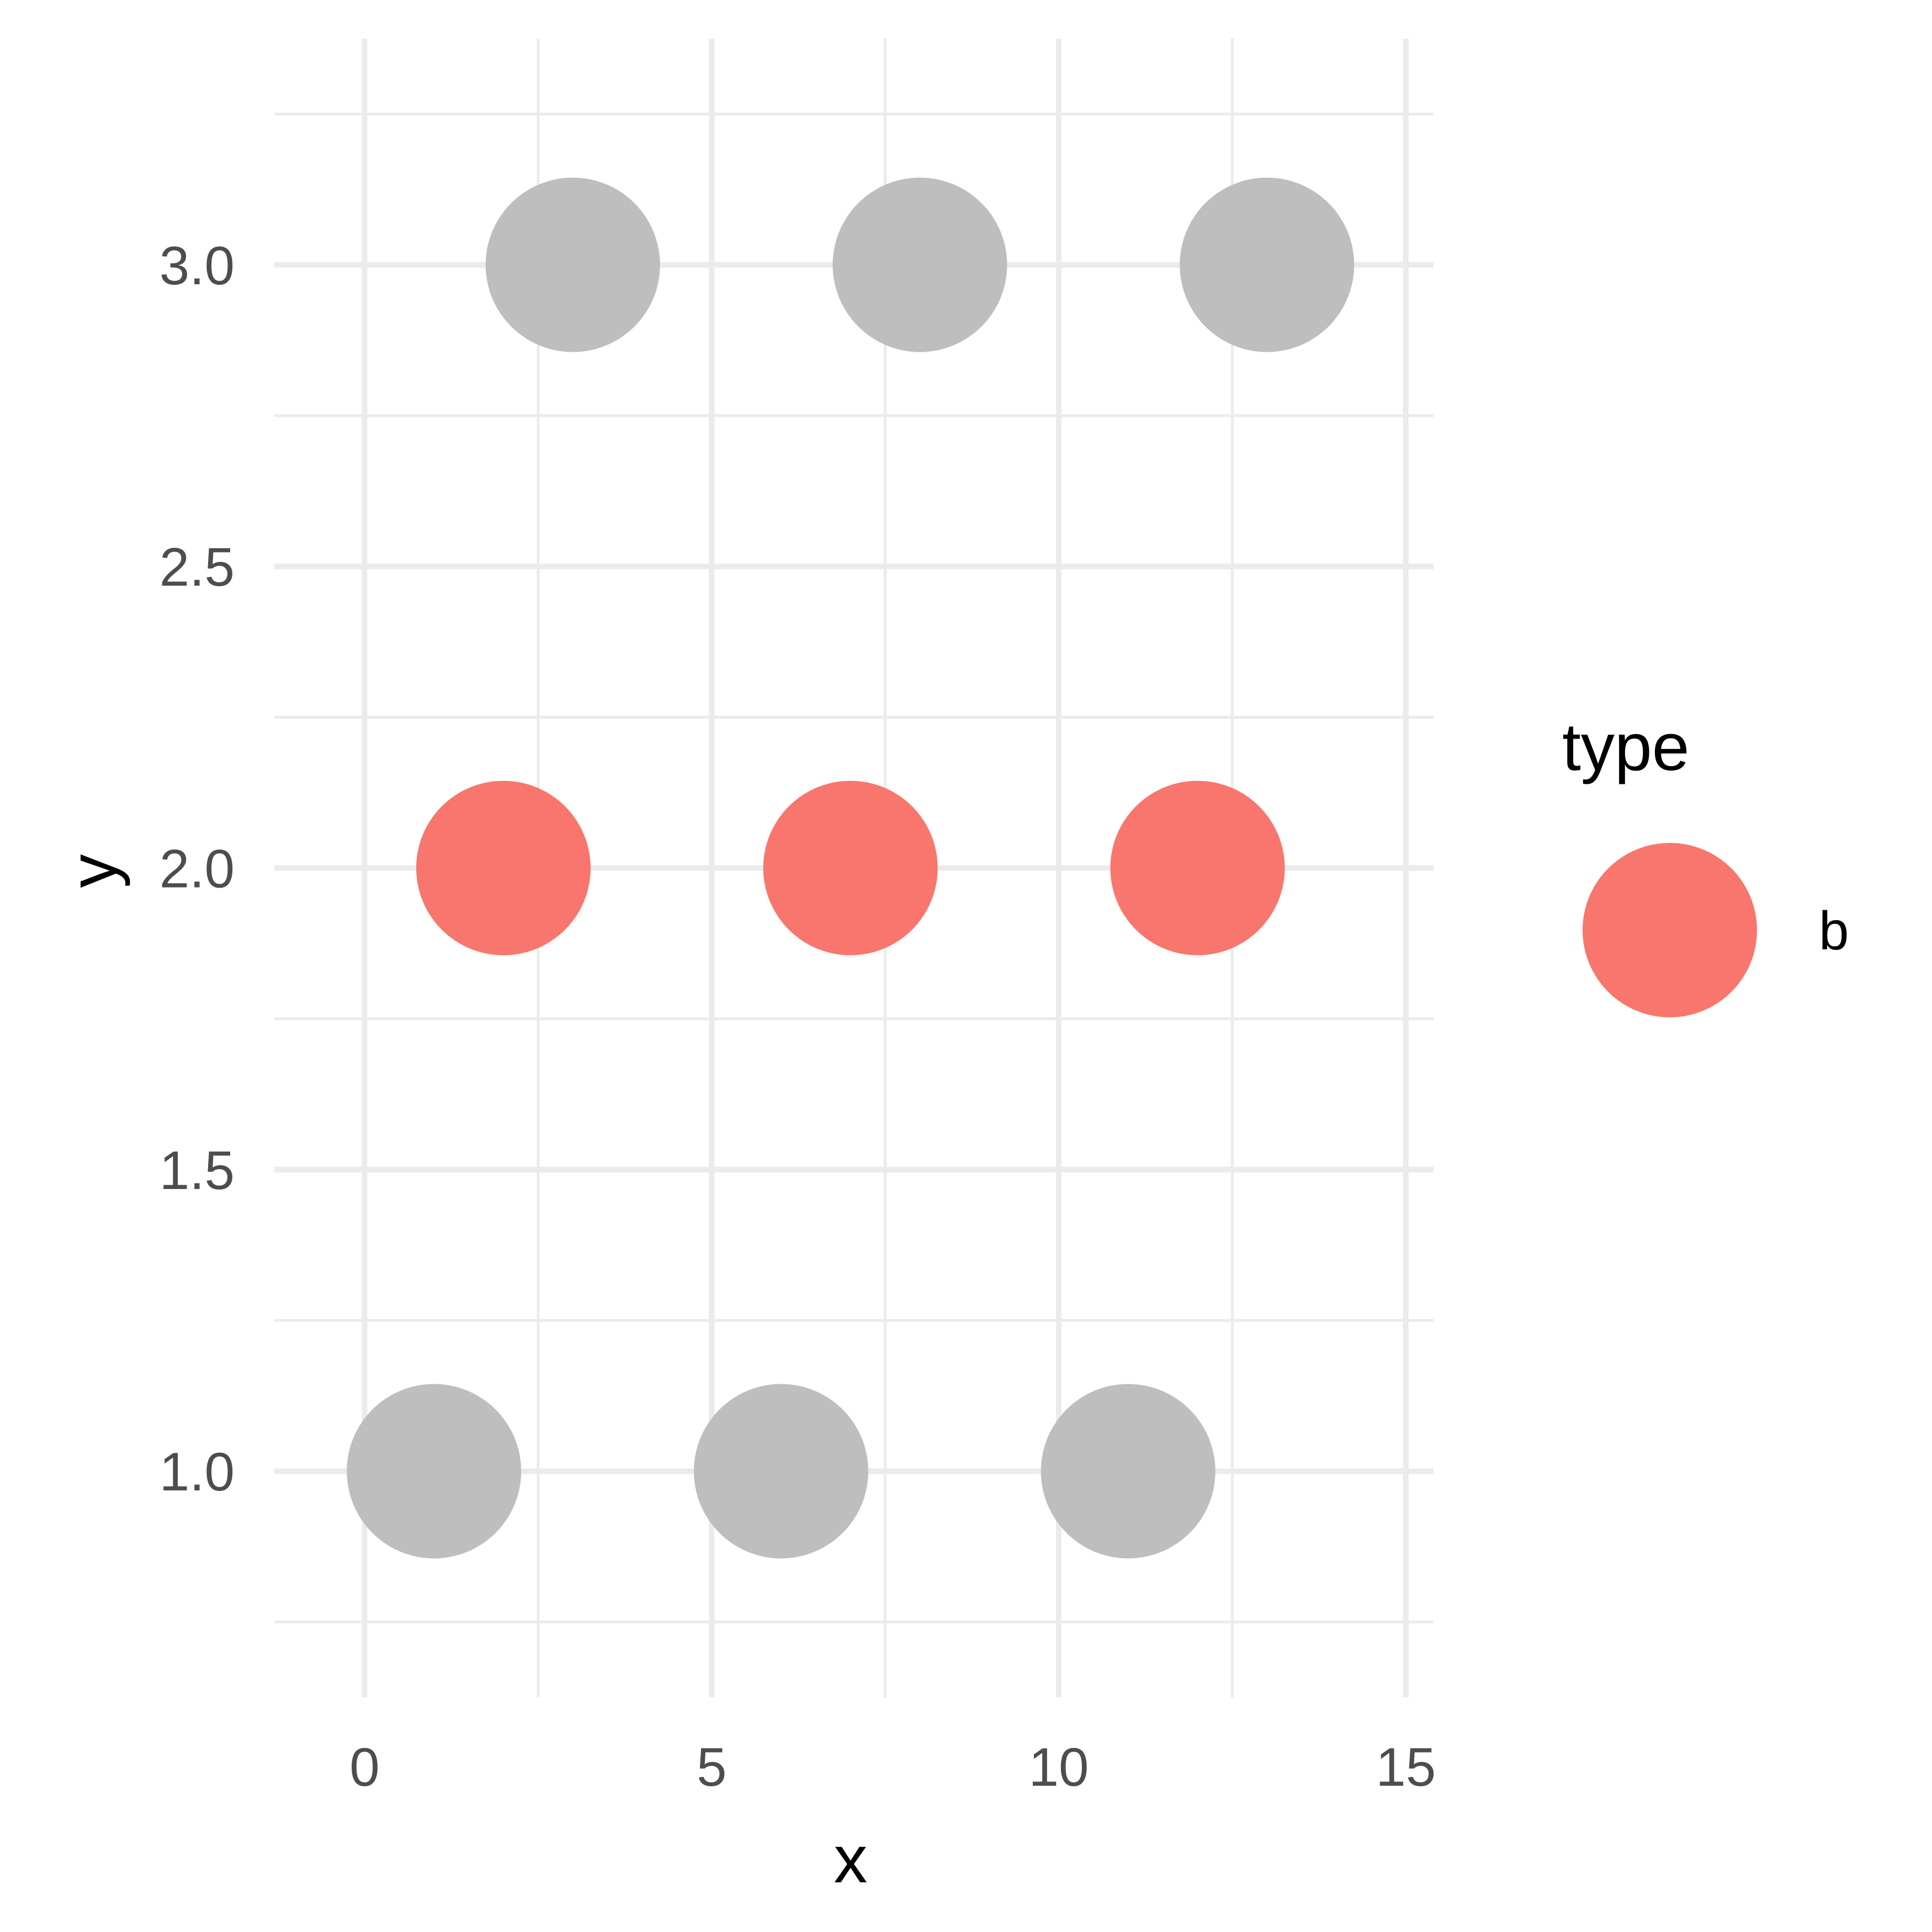  What do you see at coordinates (197, 1170) in the screenshot?
I see `y-tick-label: 1.5` at bounding box center [197, 1170].